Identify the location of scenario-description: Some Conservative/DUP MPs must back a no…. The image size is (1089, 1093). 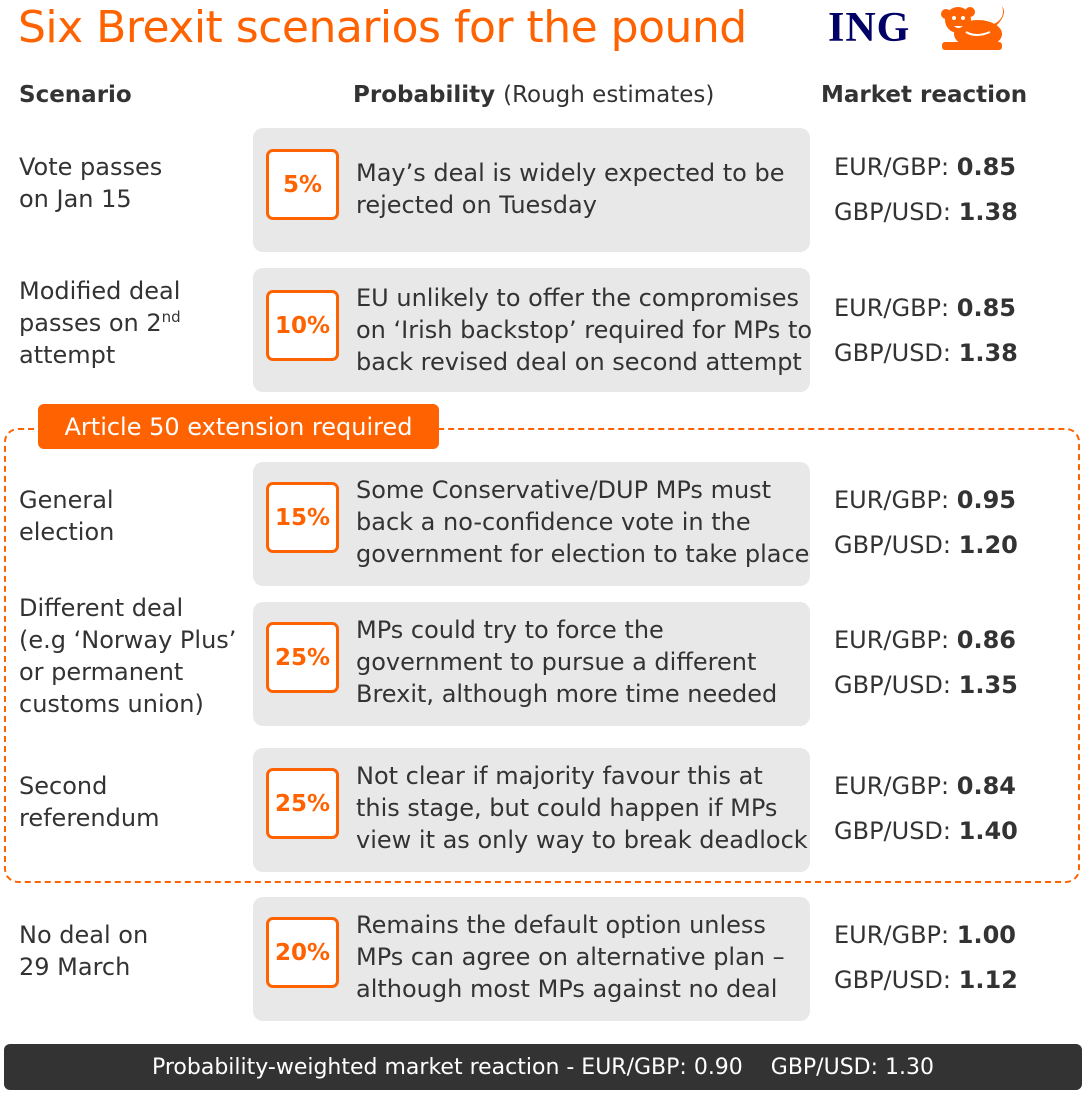
(583, 522).